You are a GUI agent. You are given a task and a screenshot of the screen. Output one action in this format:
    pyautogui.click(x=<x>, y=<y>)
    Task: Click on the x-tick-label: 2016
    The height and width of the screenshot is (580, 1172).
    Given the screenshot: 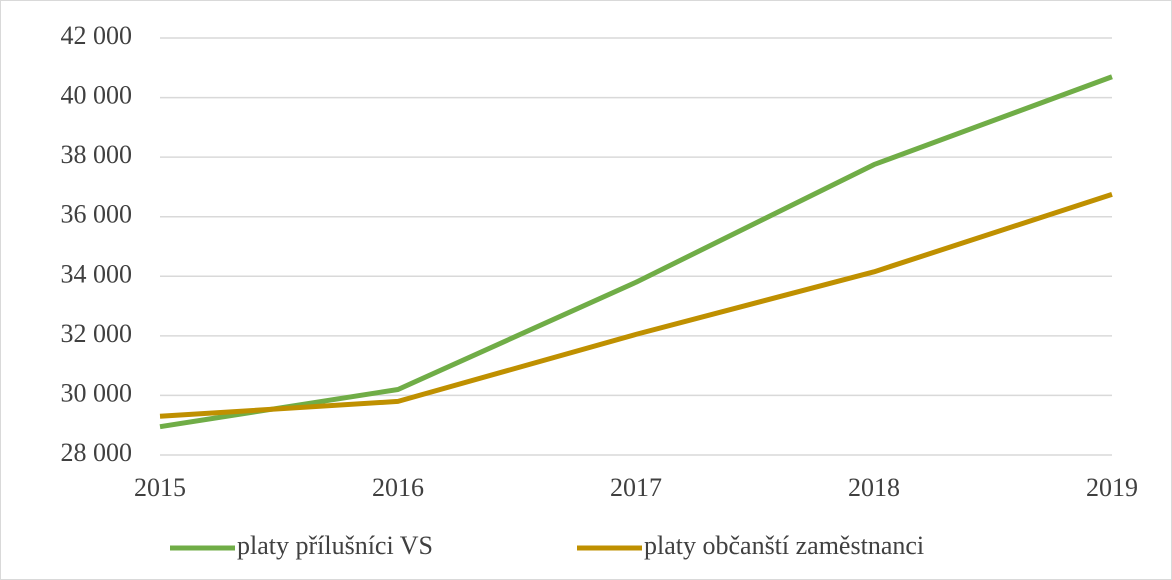 What is the action you would take?
    pyautogui.click(x=398, y=487)
    